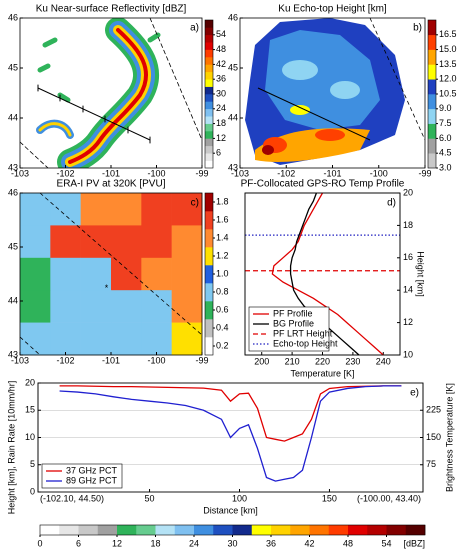  What do you see at coordinates (111, 184) in the screenshot?
I see `chart-title: ERA-I PV at 320K [PVU]` at bounding box center [111, 184].